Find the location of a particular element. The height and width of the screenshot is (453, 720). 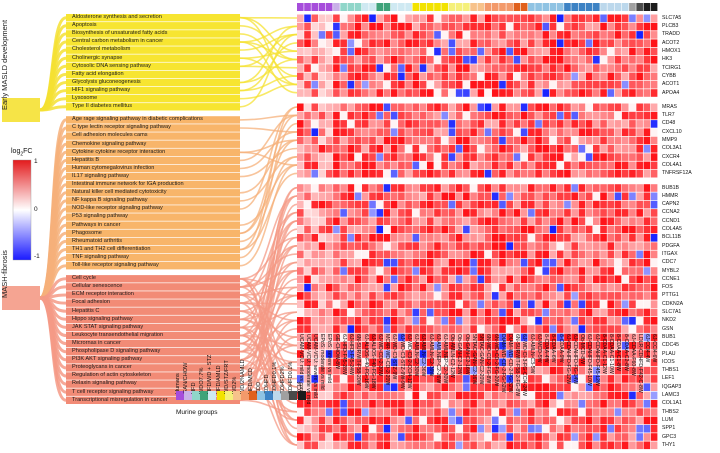

gene-label: SPP1 is located at coordinates (669, 428).